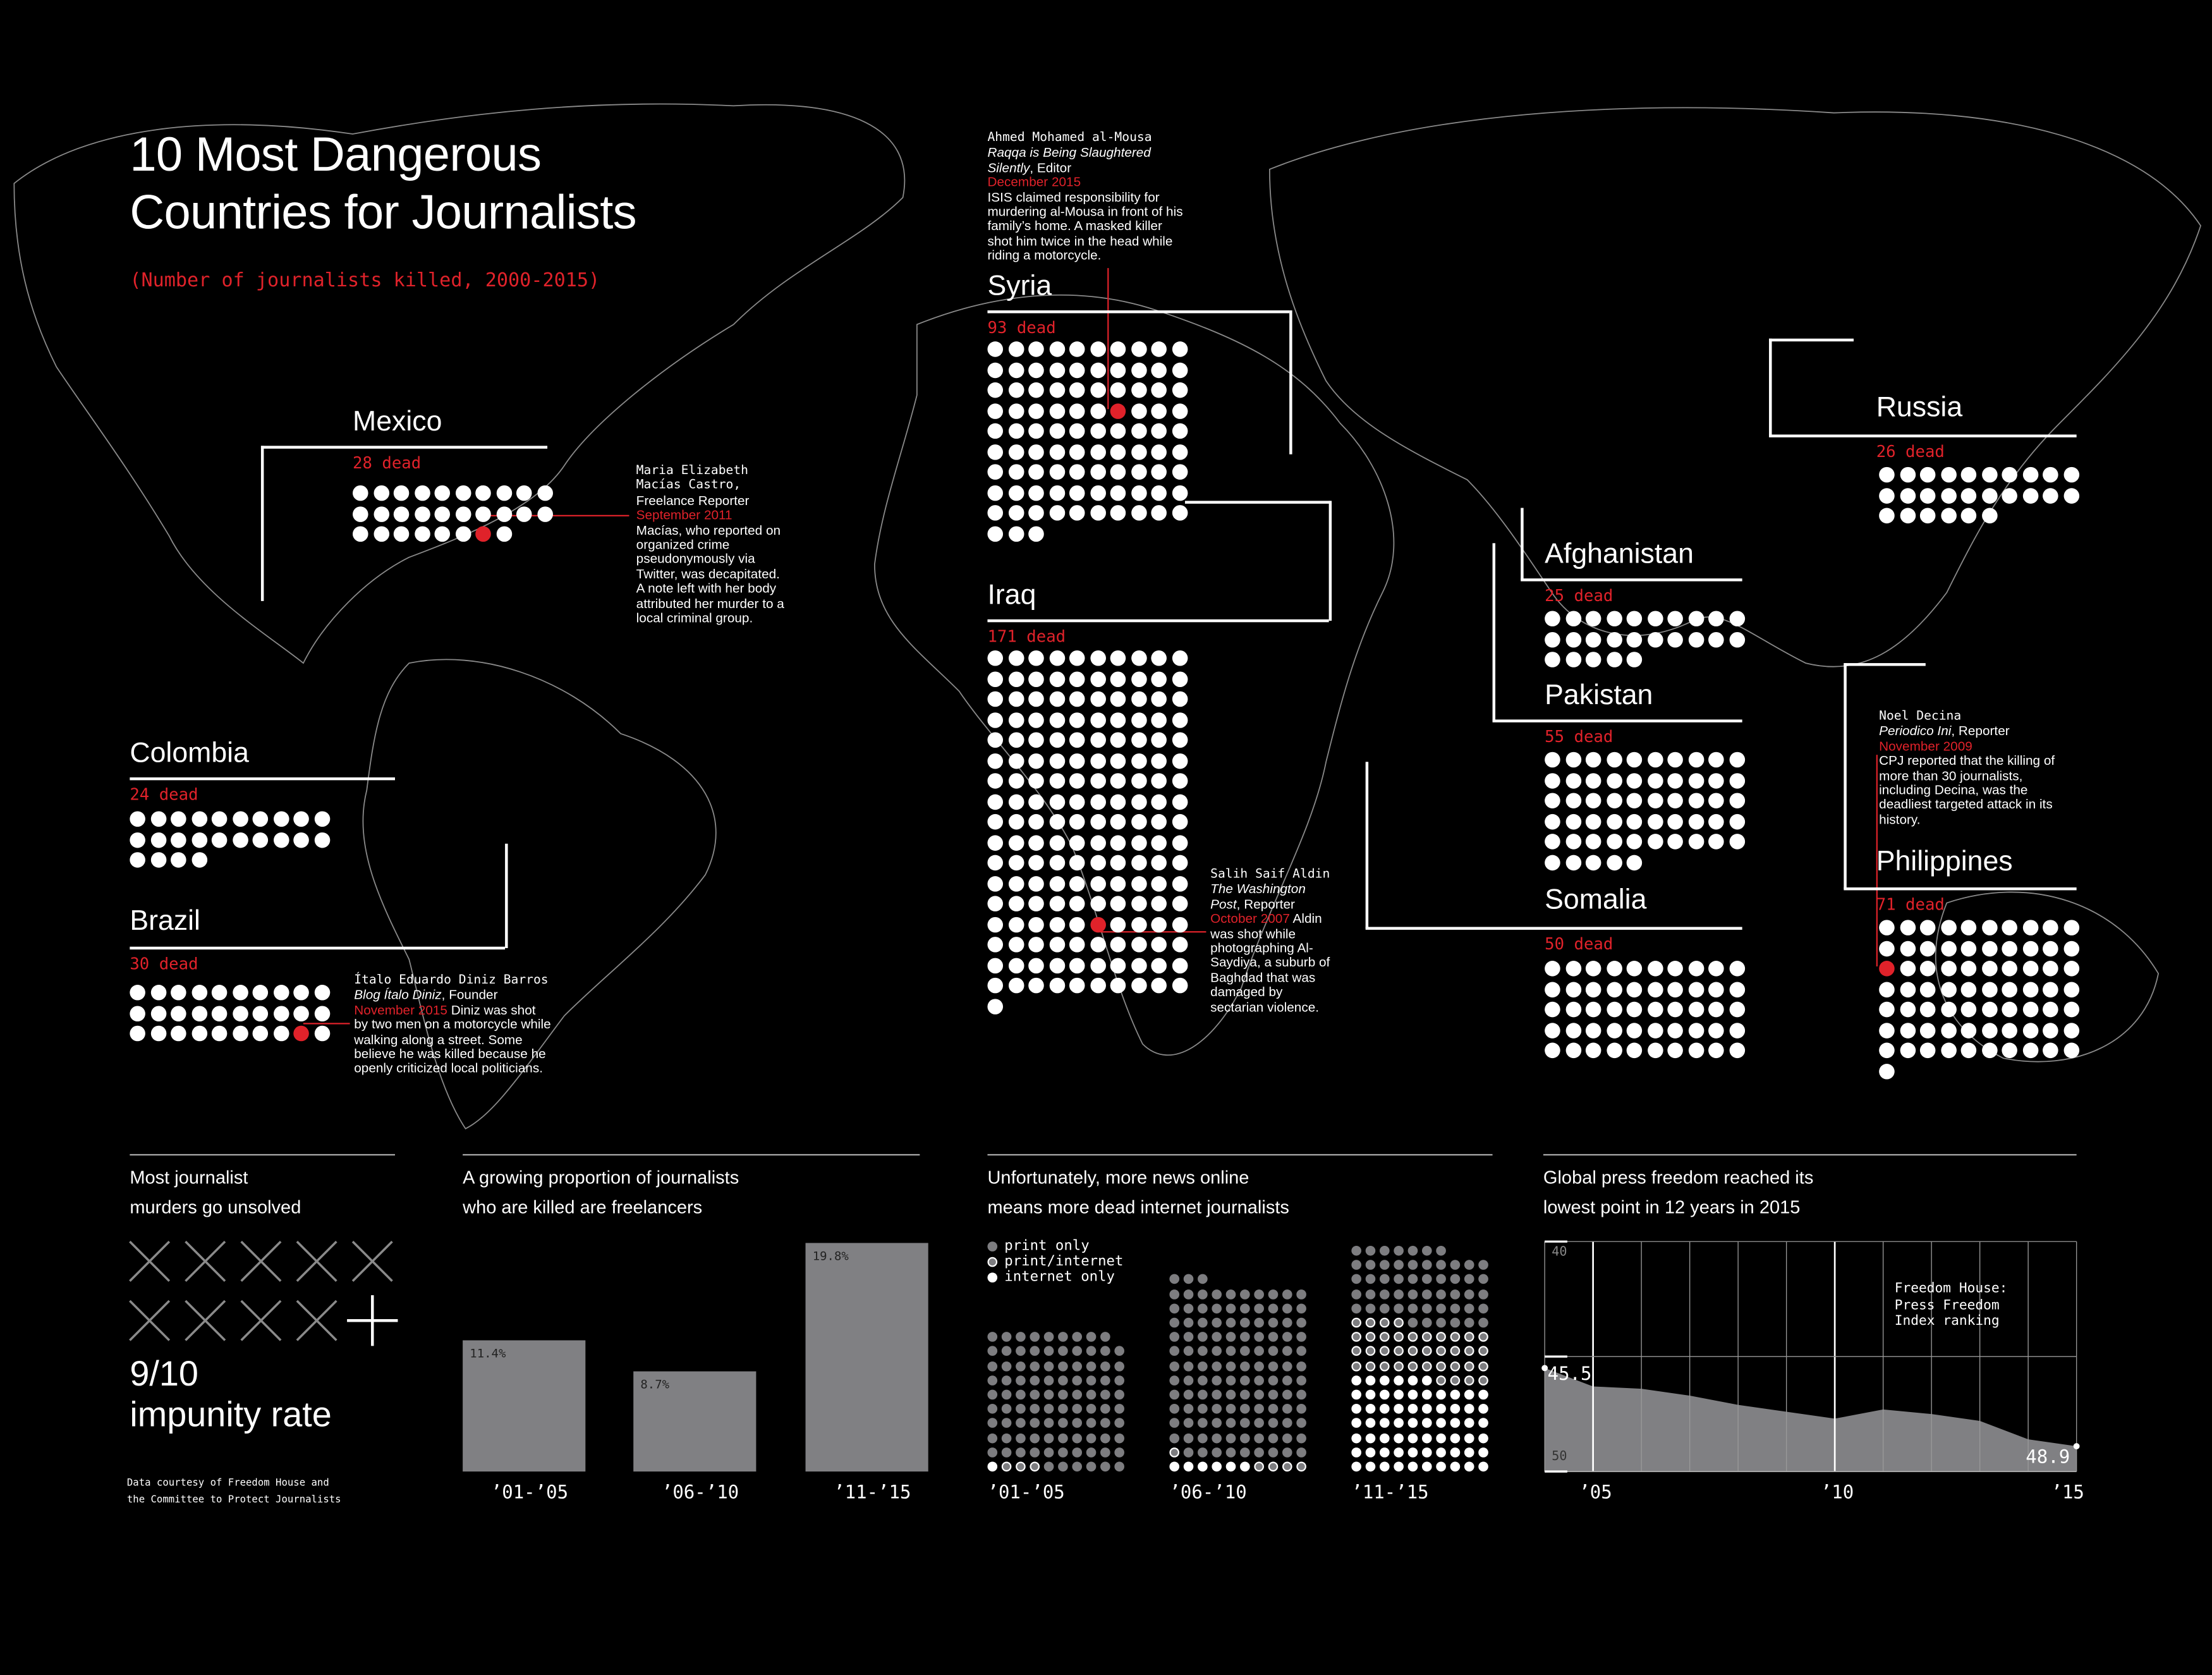 This screenshot has width=2212, height=1675. I want to click on victim-date: November 2015, so click(400, 1009).